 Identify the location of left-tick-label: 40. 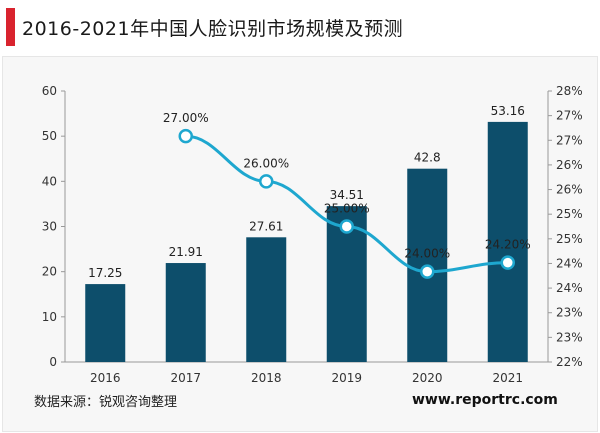
(49, 181).